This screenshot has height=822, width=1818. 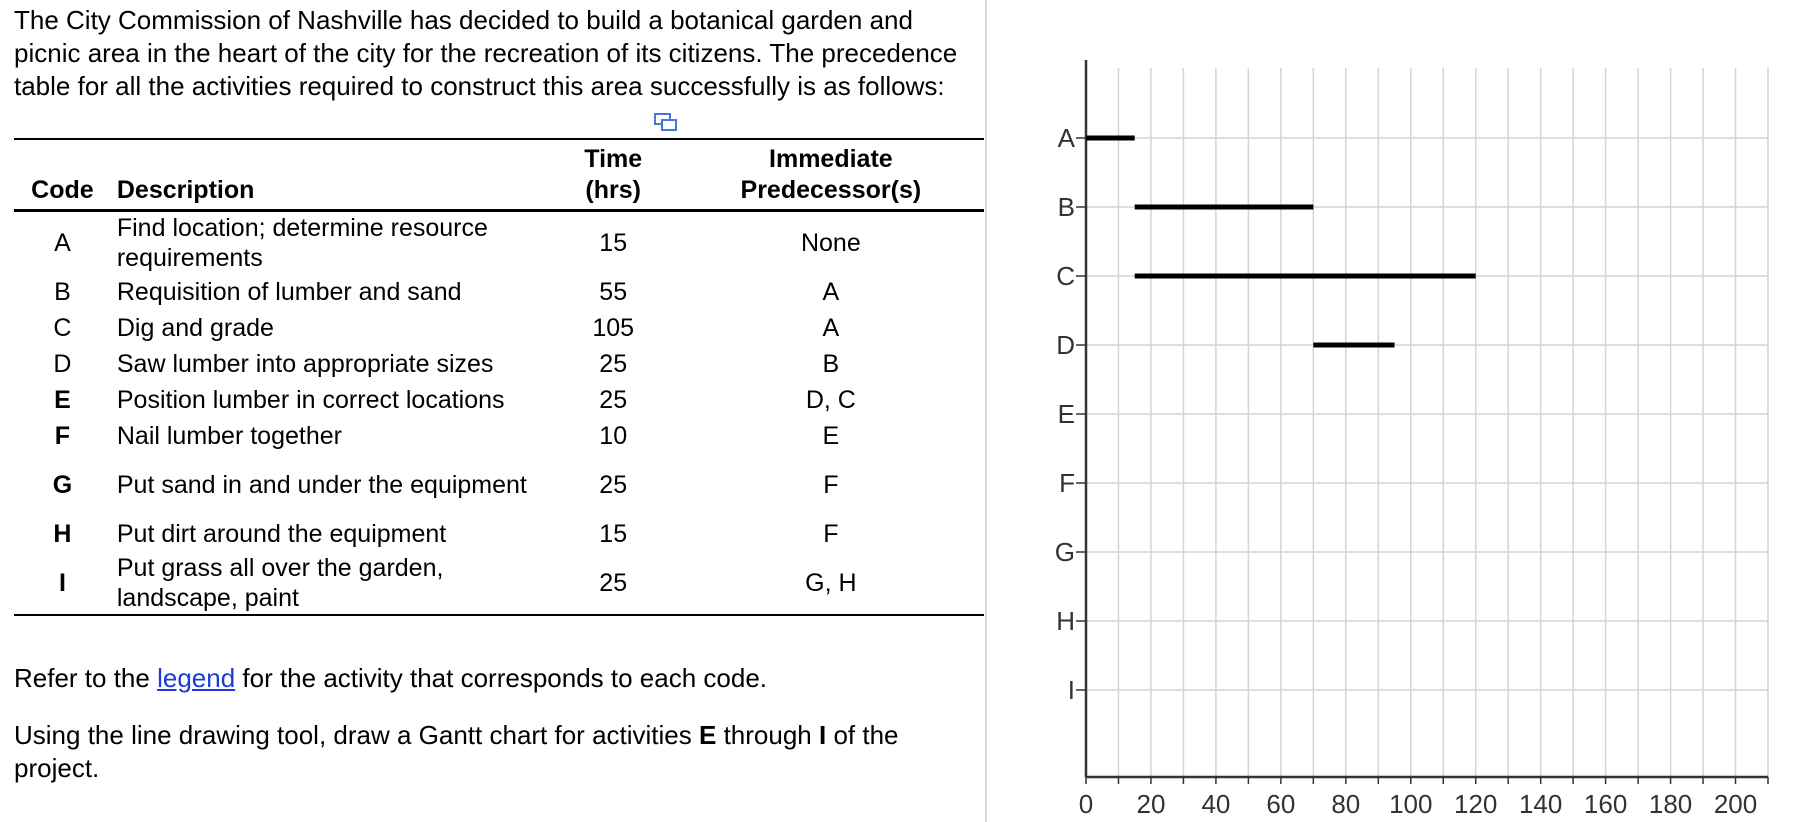 I want to click on header-time: Time (hrs), so click(x=613, y=175).